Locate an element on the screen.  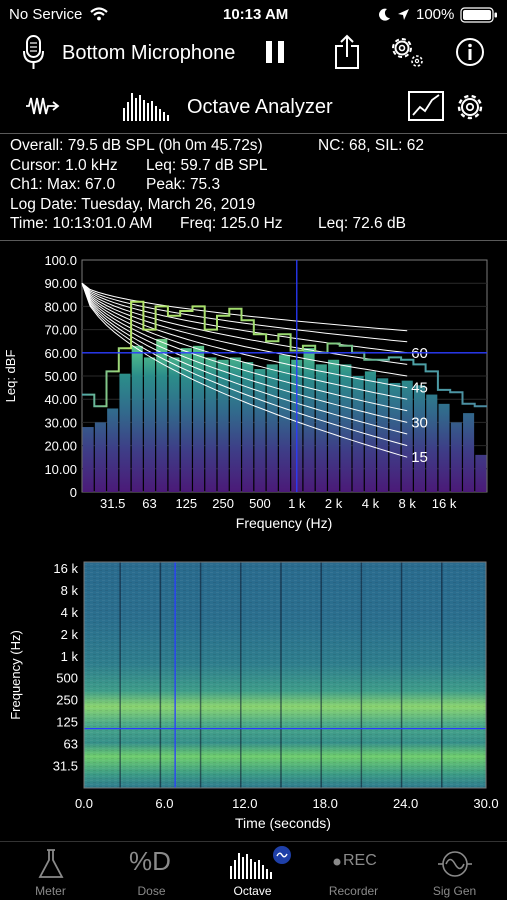
nc-curve-label: 30 is located at coordinates (419, 422).